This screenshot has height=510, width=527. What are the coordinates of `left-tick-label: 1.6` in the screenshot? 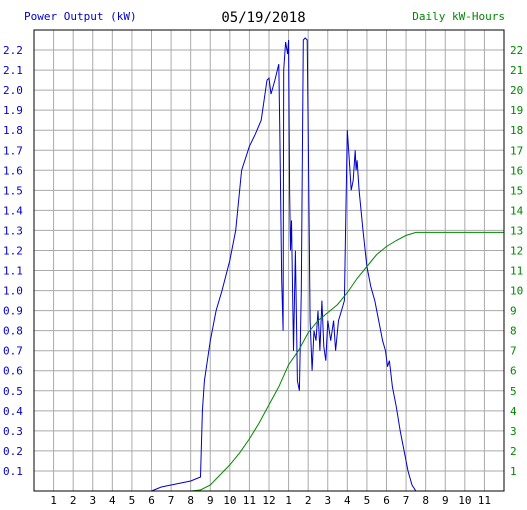 It's located at (13, 170).